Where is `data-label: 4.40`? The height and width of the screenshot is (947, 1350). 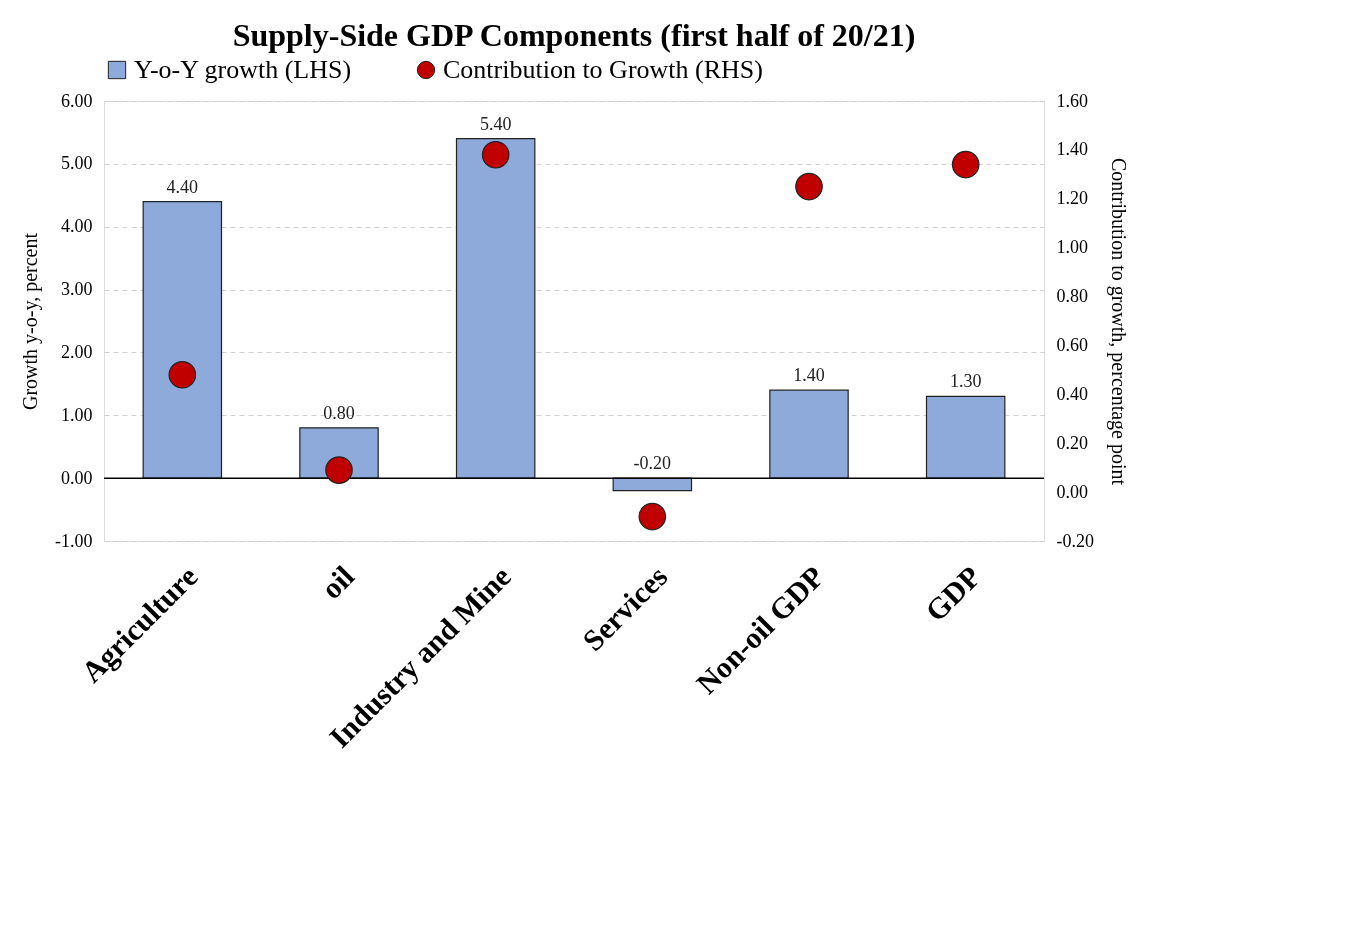
data-label: 4.40 is located at coordinates (182, 186).